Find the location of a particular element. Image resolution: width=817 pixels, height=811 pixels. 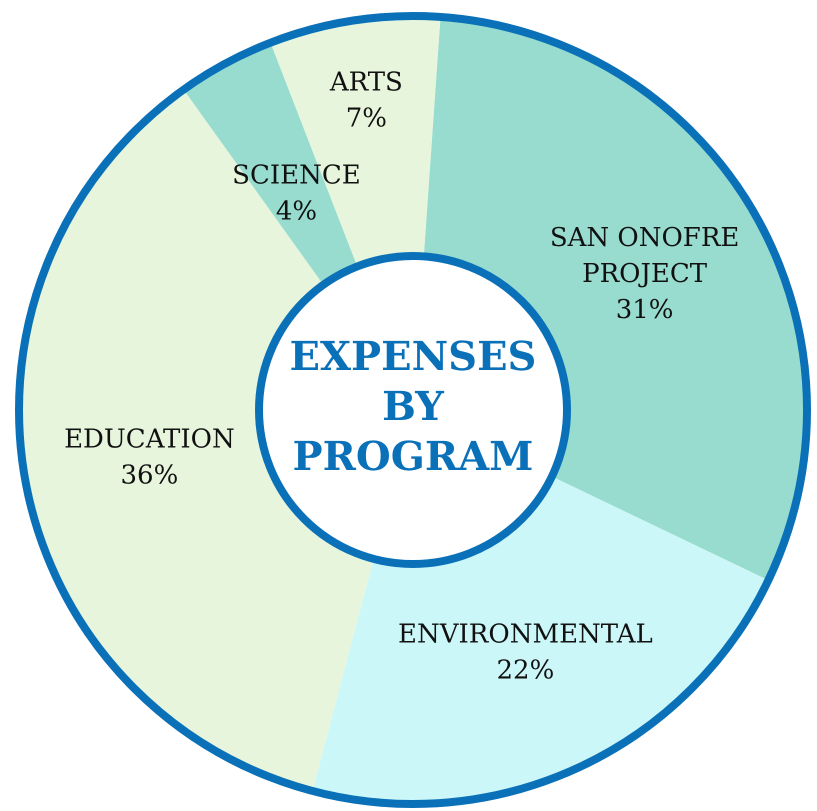

text: EXPENSES BY PROGRAM is located at coordinates (413, 406).